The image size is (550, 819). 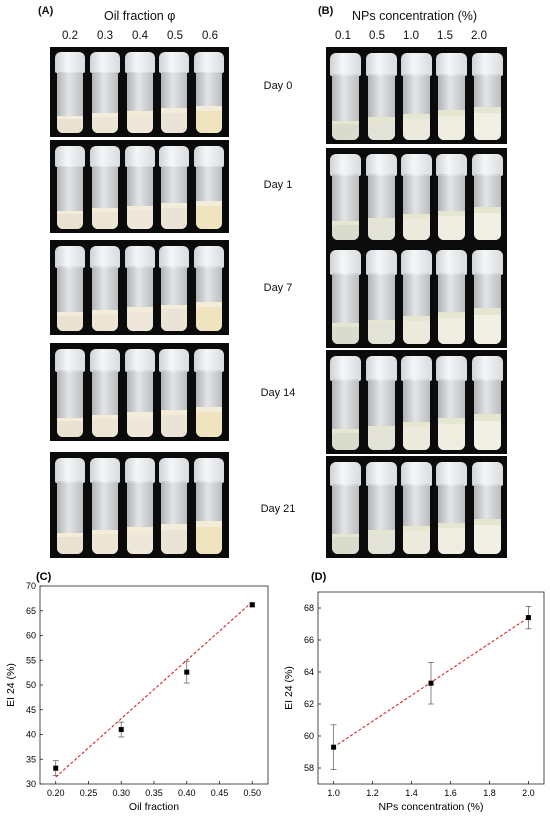 I want to click on nps-concentration-label: 2.0, so click(x=479, y=36).